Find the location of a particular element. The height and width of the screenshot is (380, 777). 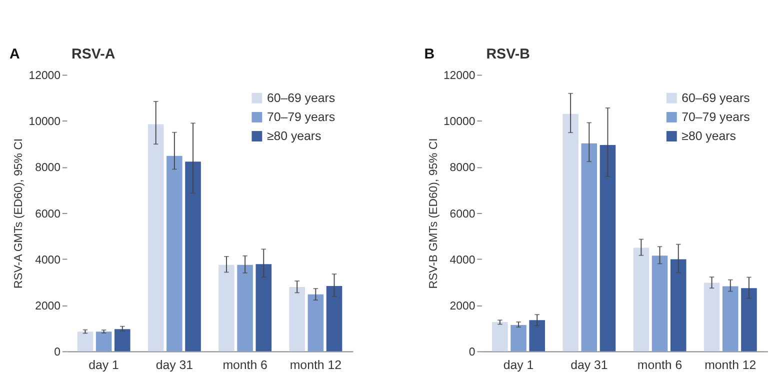

text: A is located at coordinates (15, 54).